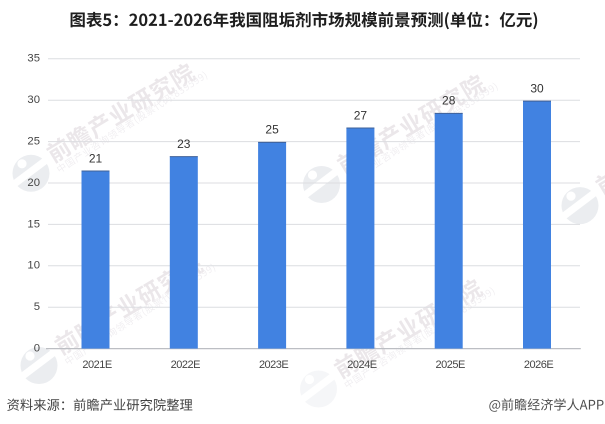 This screenshot has height=424, width=605. I want to click on svg-text: 21, so click(96, 158).